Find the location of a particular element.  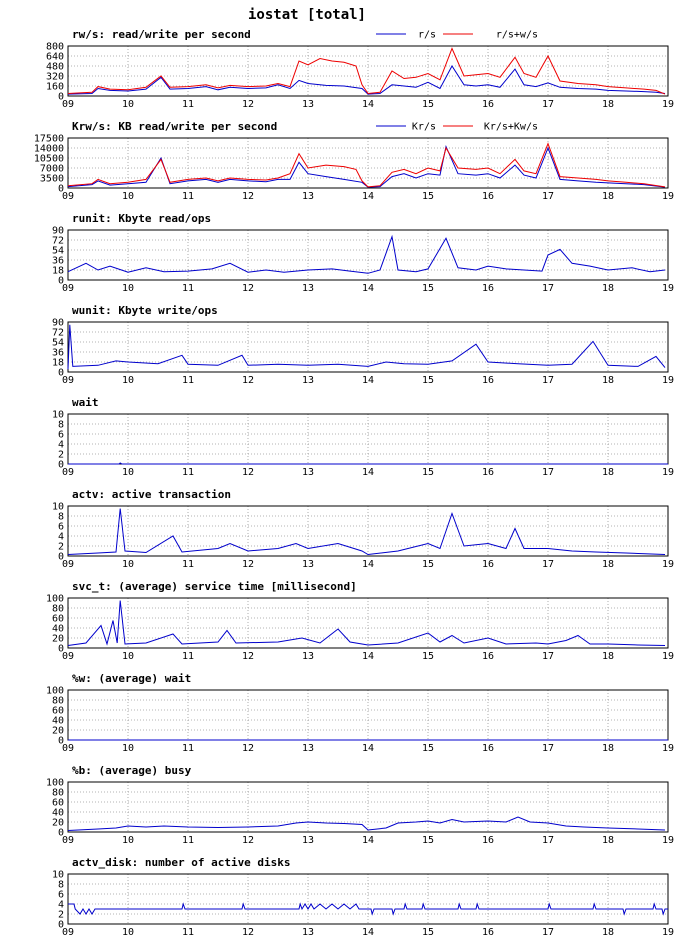

y-tick-label: 640 is located at coordinates (55, 57).